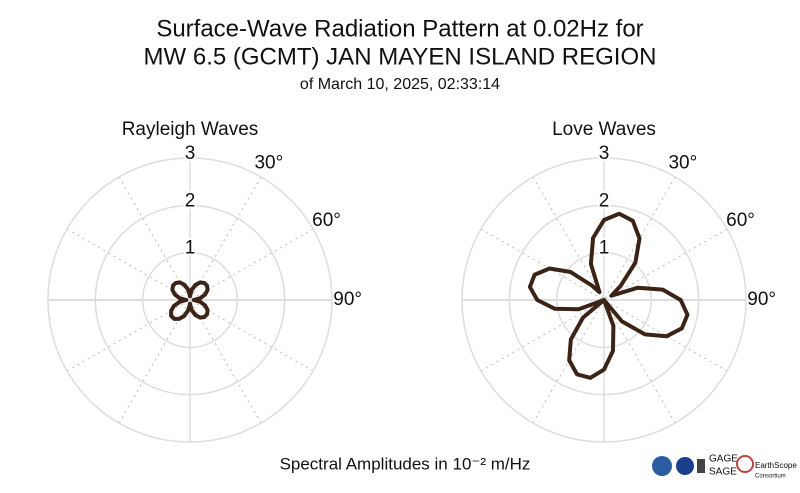  I want to click on logo-text: SAGE, so click(723, 472).